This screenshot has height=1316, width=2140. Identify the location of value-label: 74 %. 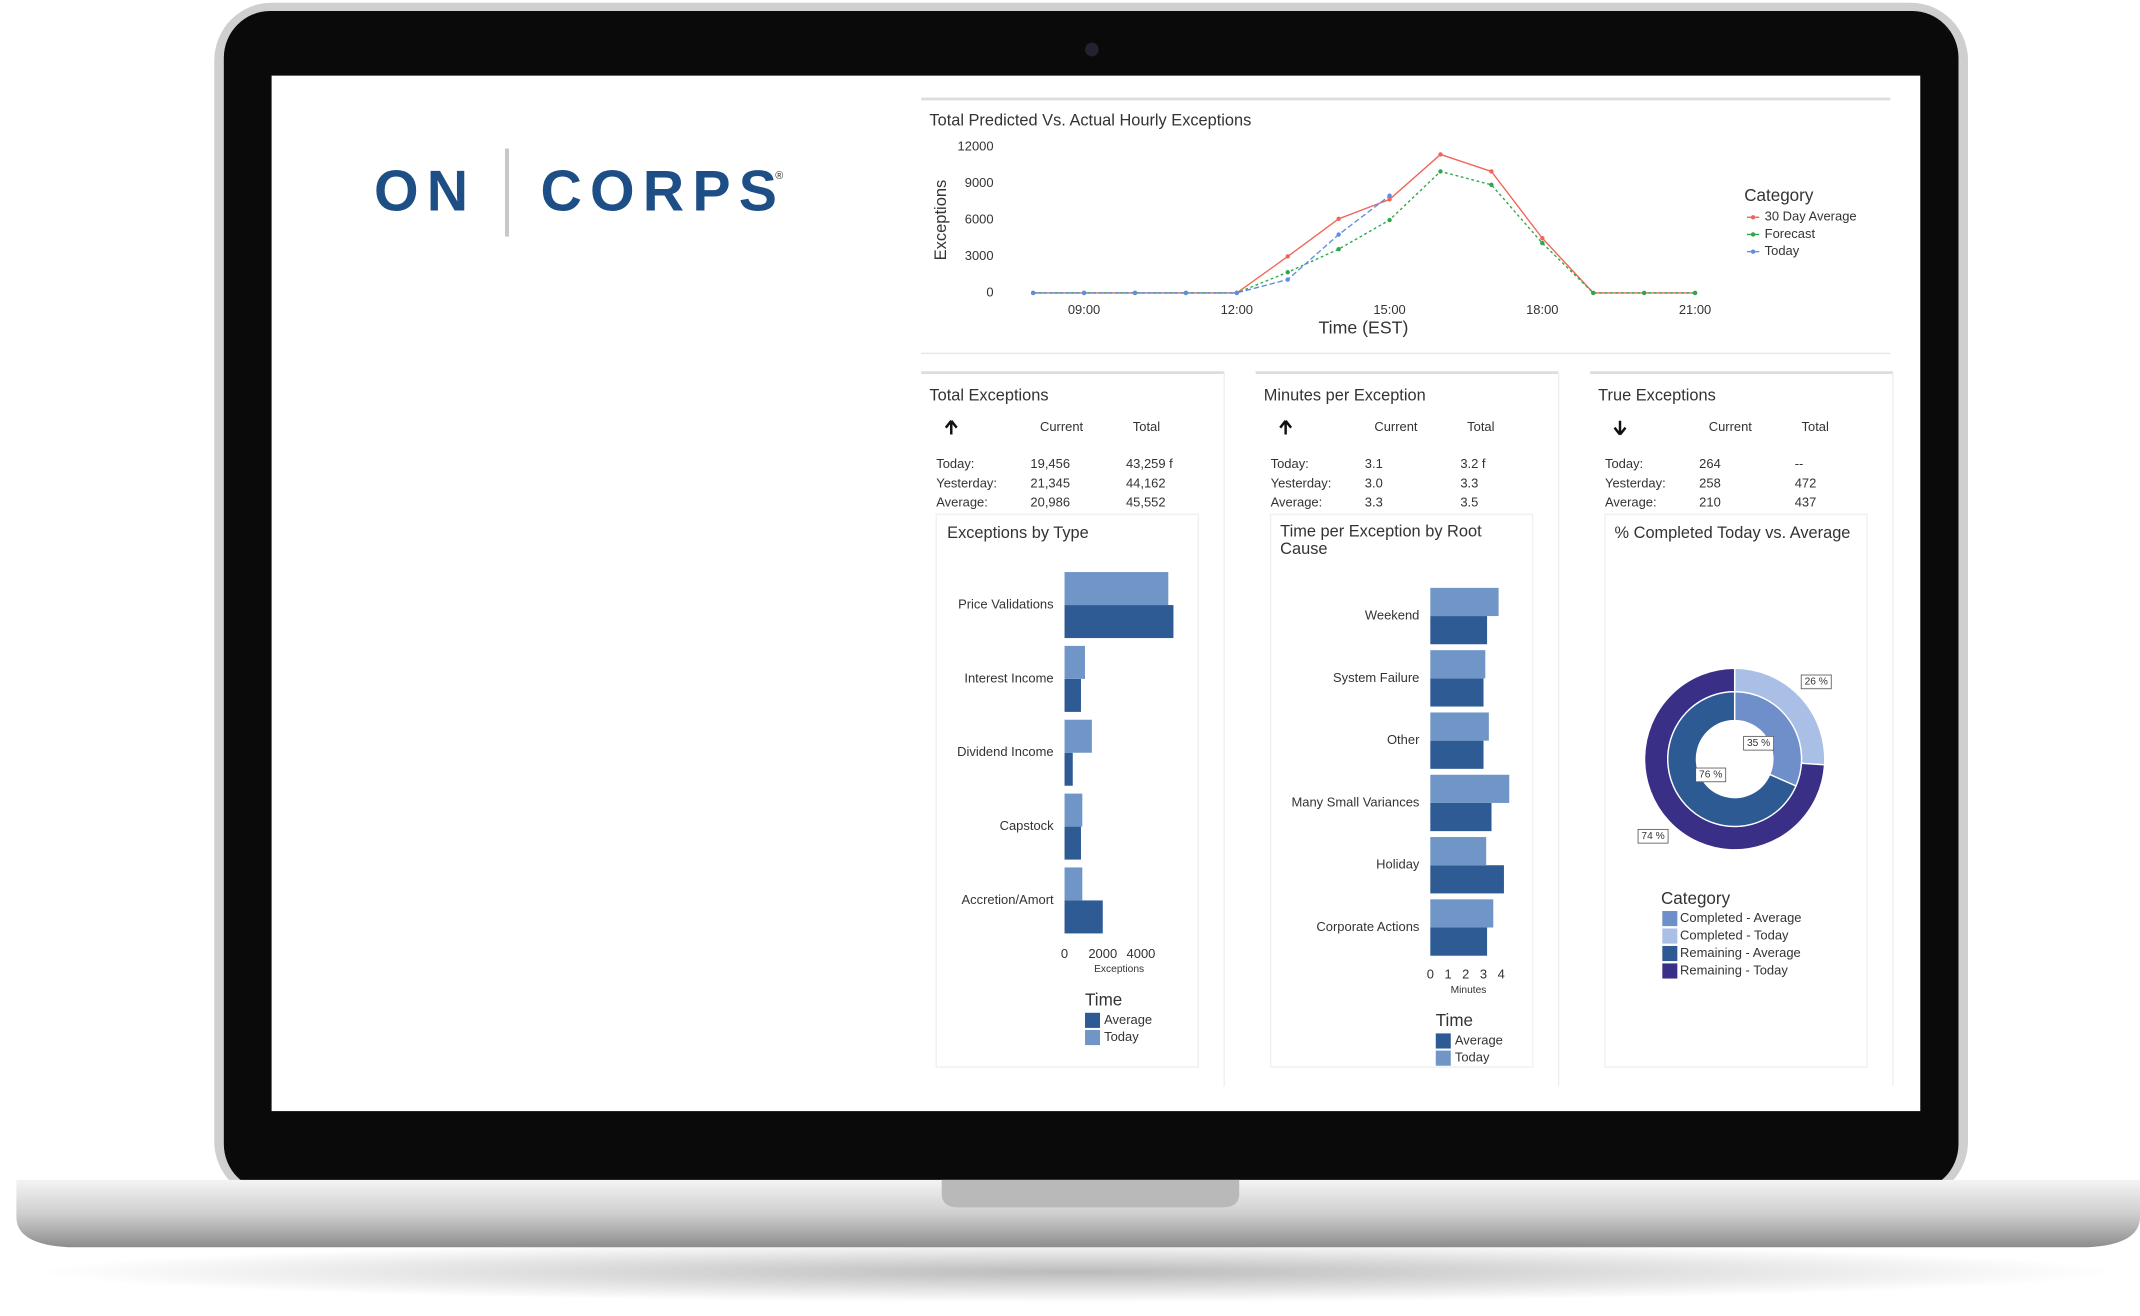
(1652, 836).